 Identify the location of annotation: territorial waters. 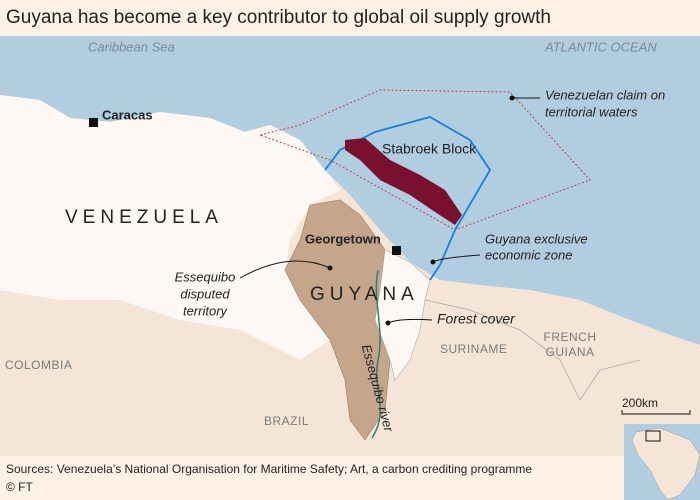
(591, 111).